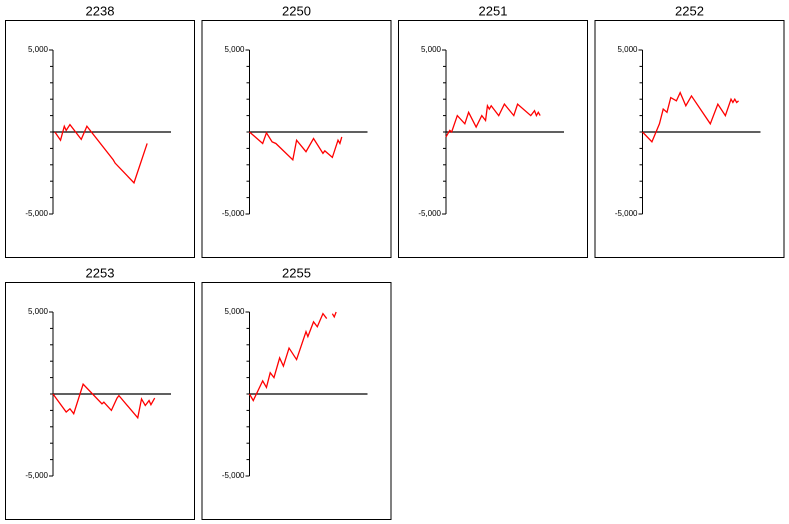  What do you see at coordinates (296, 272) in the screenshot?
I see `panel-title: 2255` at bounding box center [296, 272].